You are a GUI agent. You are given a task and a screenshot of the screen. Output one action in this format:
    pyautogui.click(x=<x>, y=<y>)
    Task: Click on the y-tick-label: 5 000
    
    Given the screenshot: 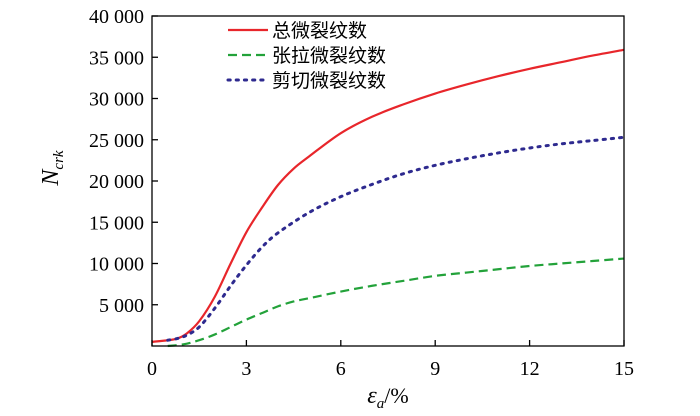 What is the action you would take?
    pyautogui.click(x=121, y=306)
    